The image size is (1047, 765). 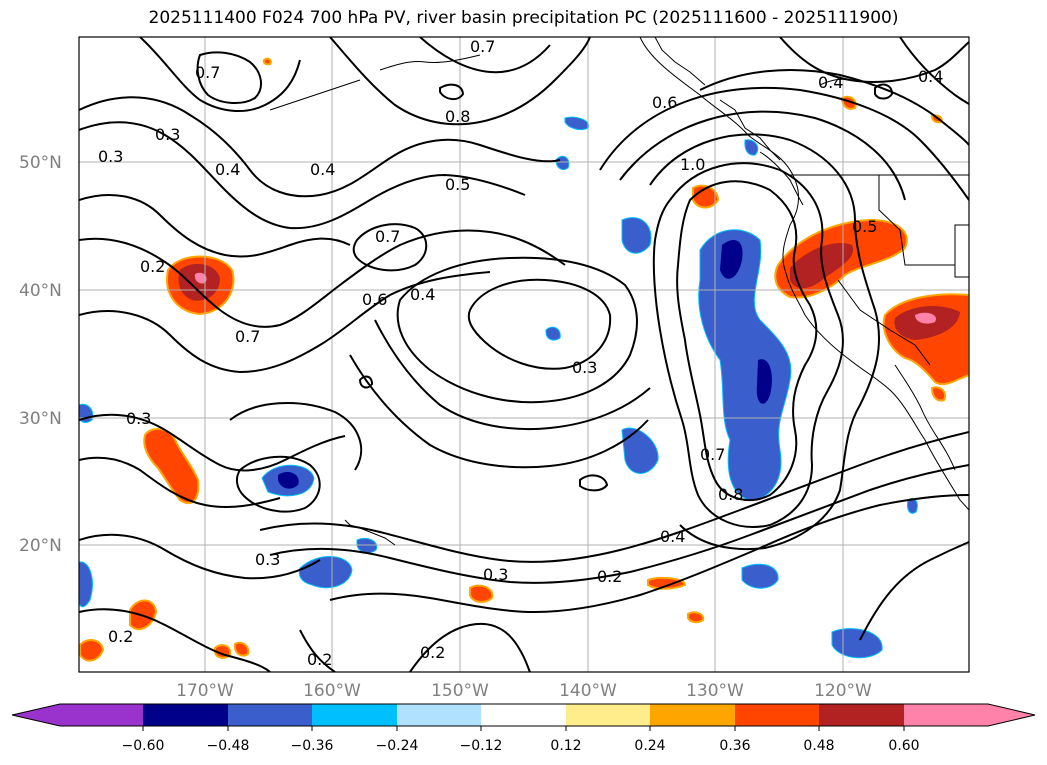 I want to click on lon-tick-label: 170°W, so click(x=205, y=691).